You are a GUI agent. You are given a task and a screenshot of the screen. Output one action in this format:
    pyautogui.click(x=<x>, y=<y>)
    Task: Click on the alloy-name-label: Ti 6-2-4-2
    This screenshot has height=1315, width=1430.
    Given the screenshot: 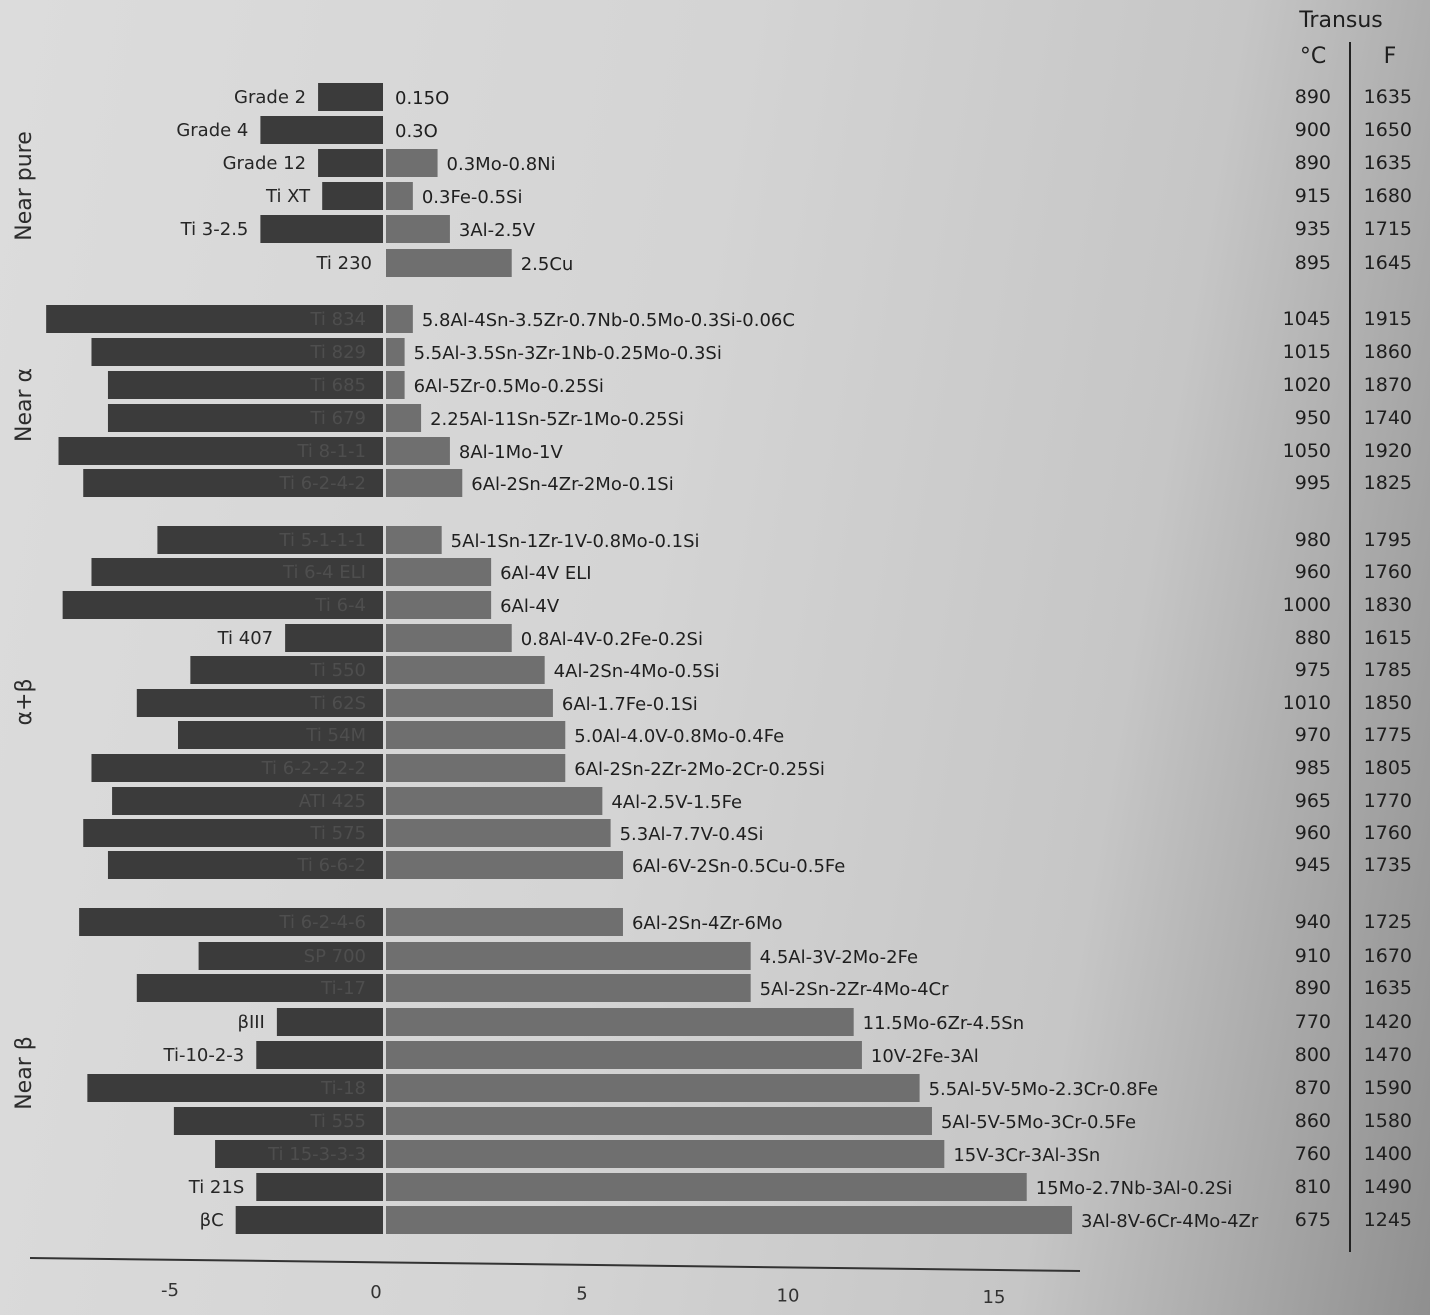 What is the action you would take?
    pyautogui.click(x=322, y=483)
    